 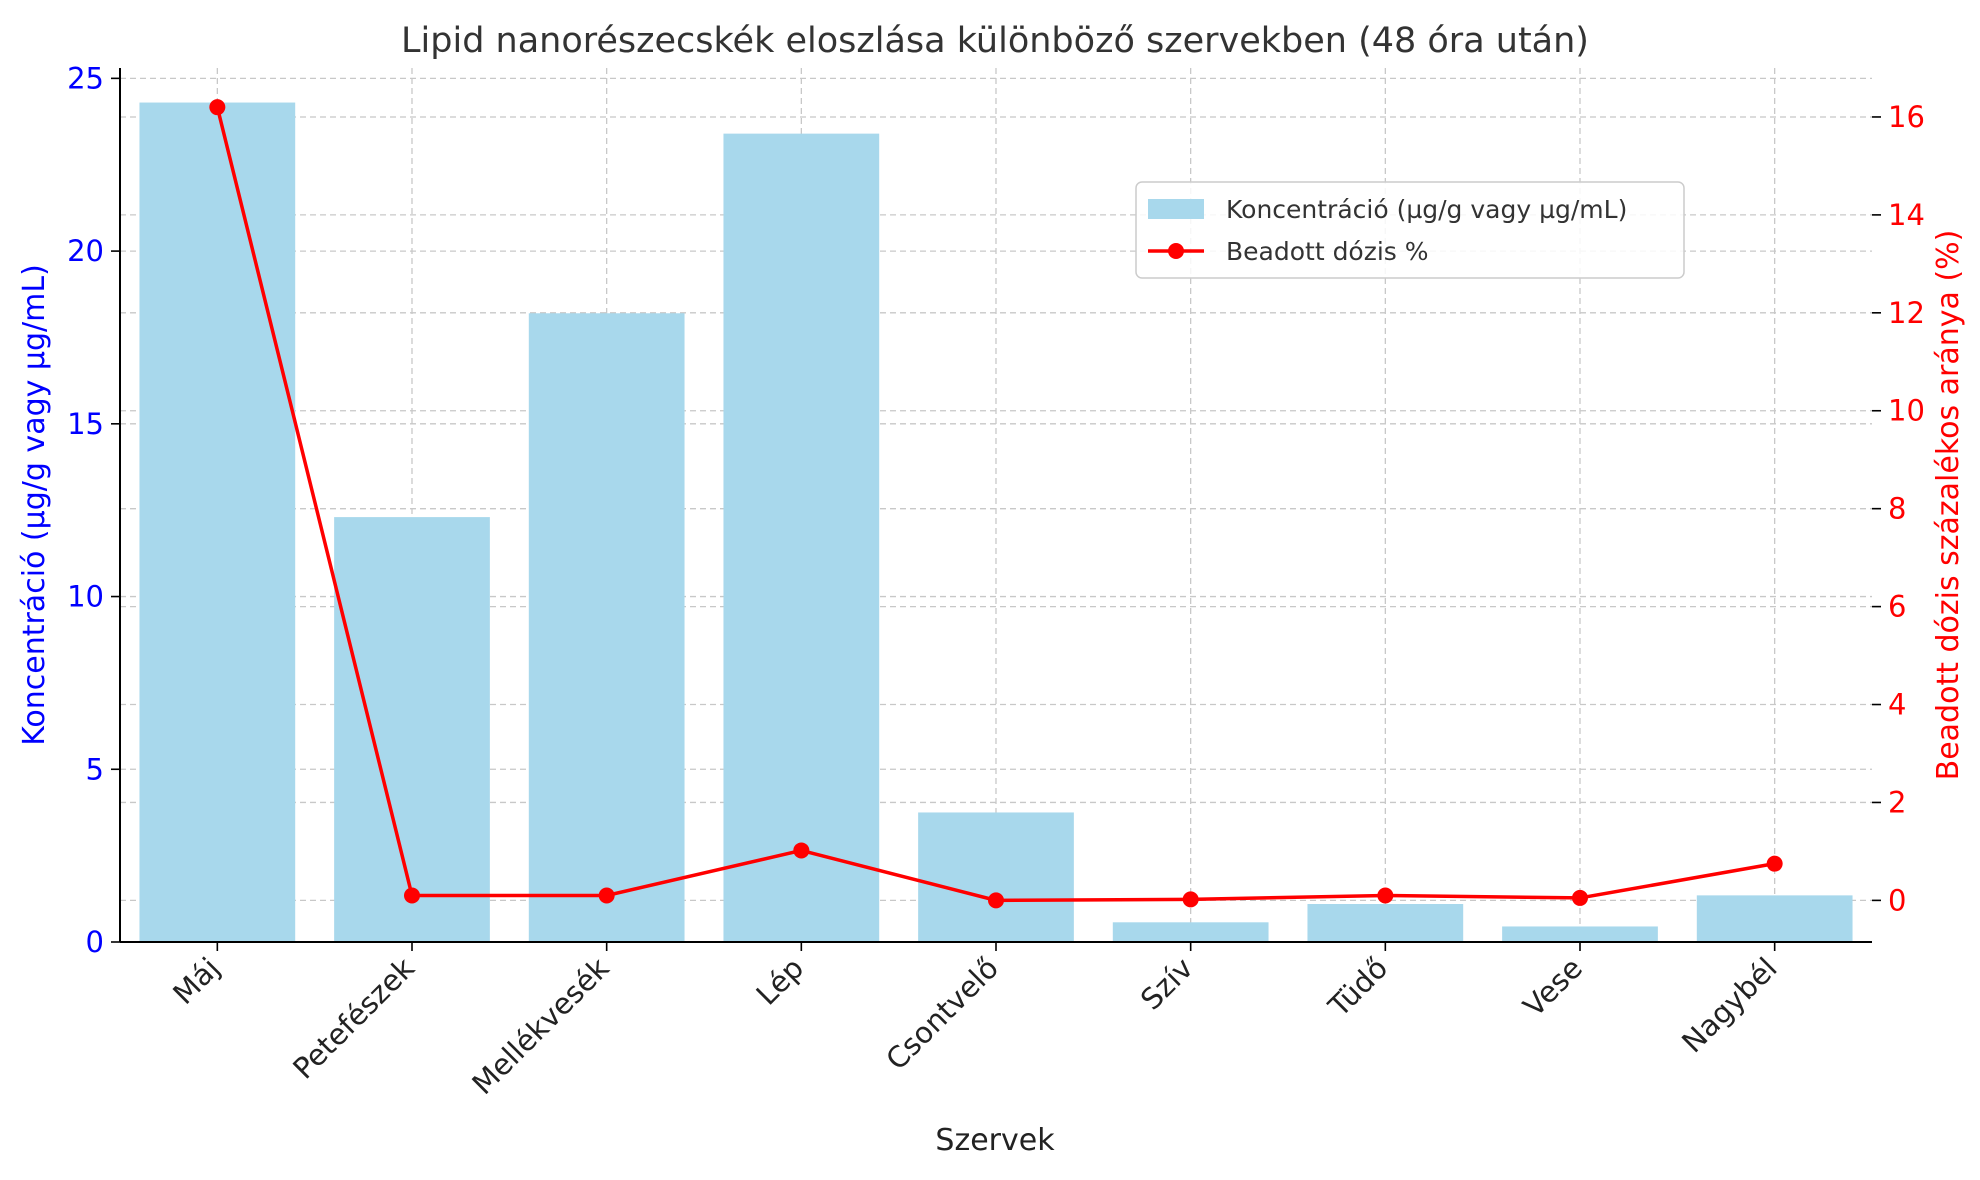 I want to click on x-tick-label-8: Nagybél, so click(x=1729, y=1005).